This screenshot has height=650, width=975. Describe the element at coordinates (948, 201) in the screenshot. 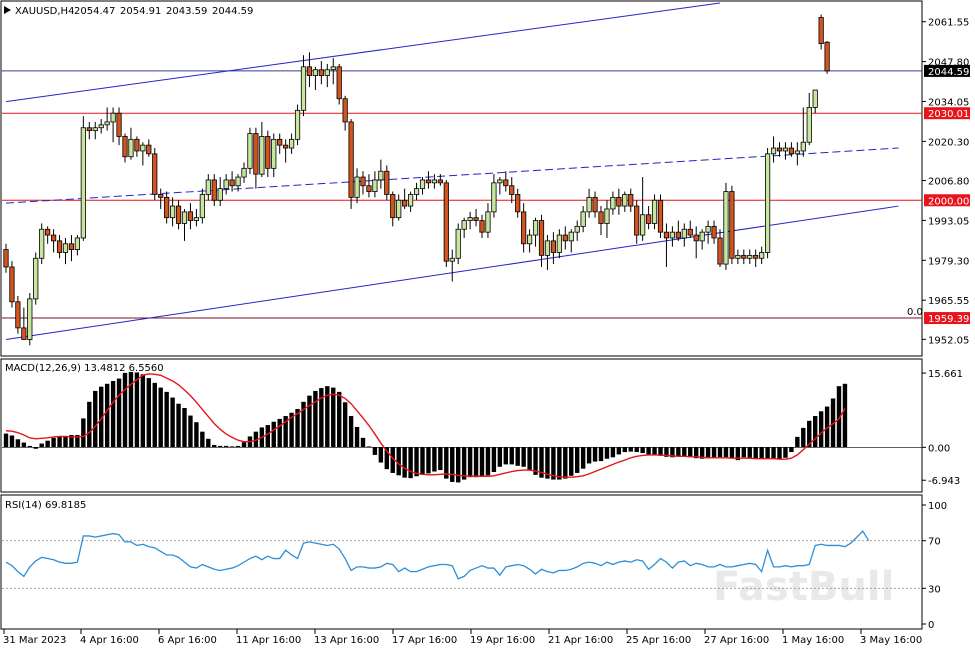

I see `price-tag-label: 2000.00` at that location.